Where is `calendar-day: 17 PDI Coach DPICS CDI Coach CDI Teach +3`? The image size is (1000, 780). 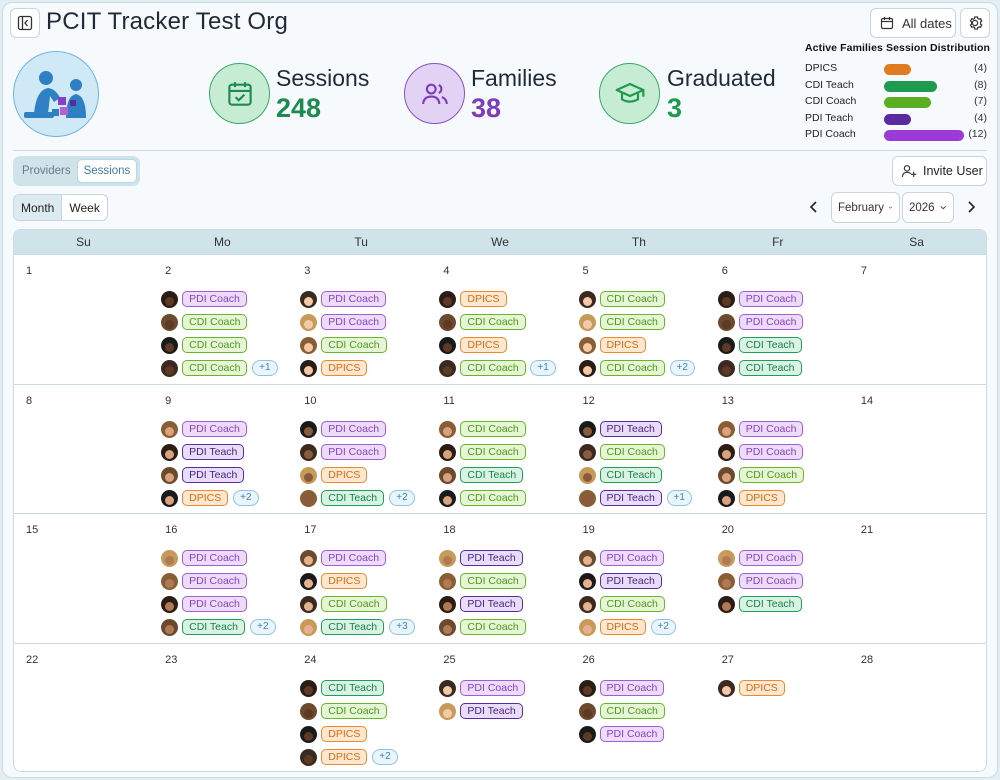
calendar-day: 17 PDI Coach DPICS CDI Coach CDI Teach +3 is located at coordinates (361, 578).